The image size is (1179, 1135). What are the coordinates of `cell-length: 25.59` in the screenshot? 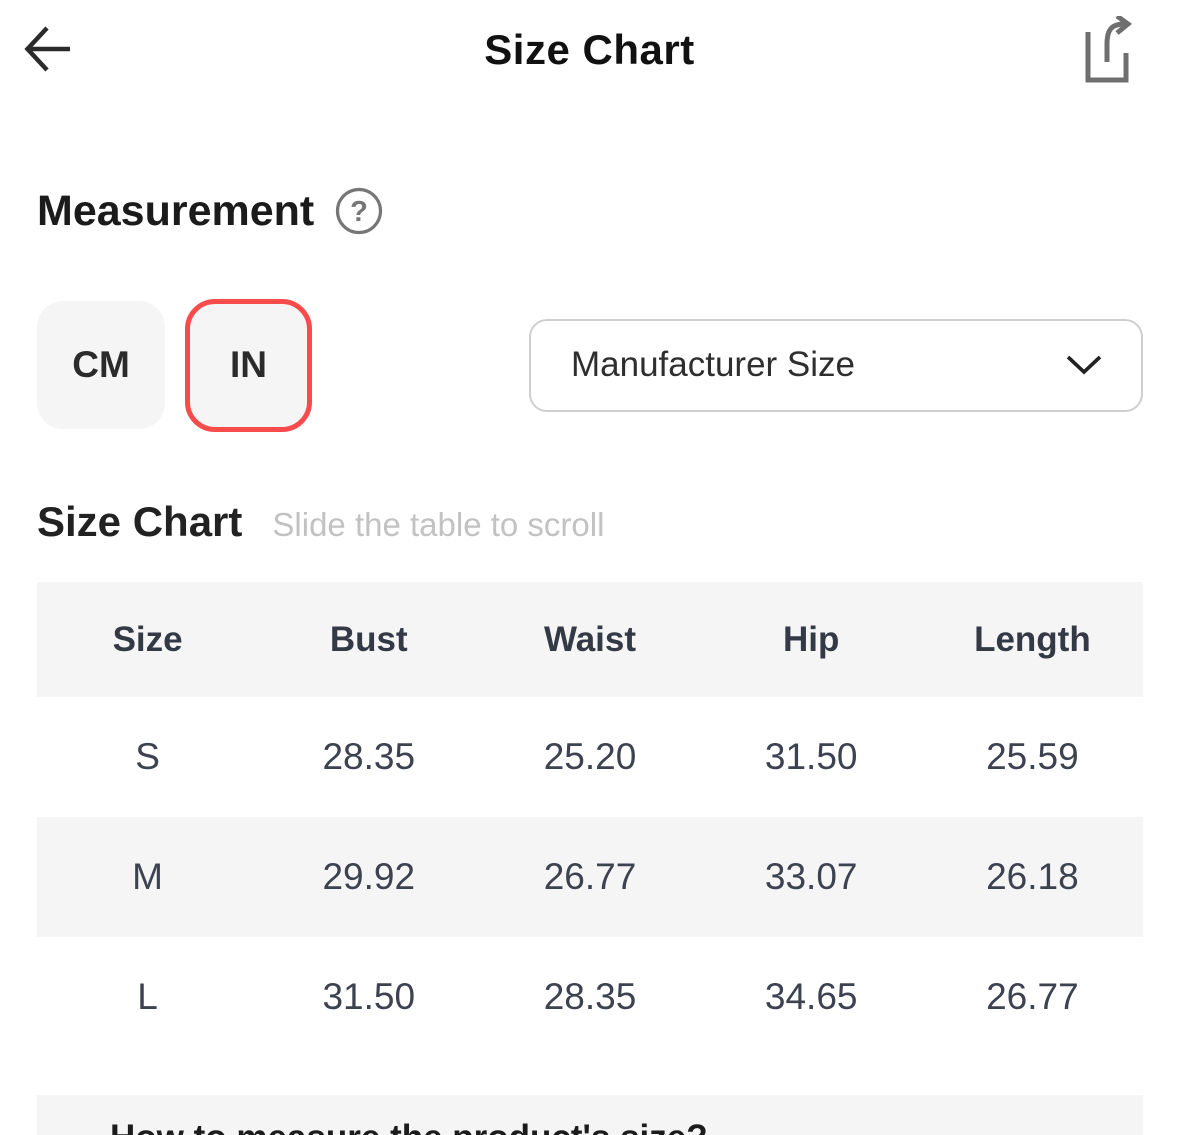 It's located at (1032, 756).